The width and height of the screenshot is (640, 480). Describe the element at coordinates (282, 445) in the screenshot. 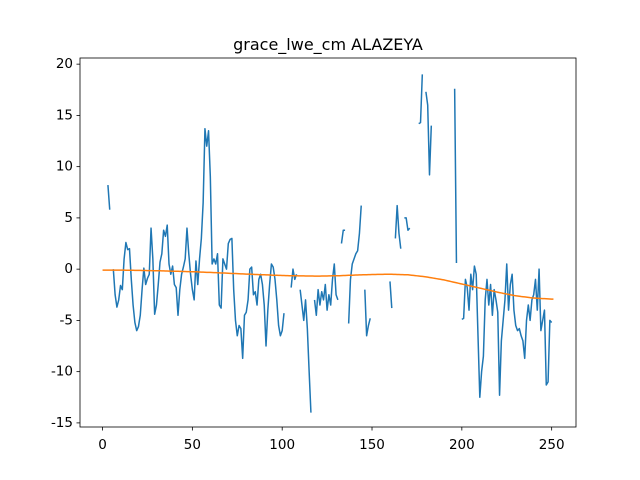

I see `x-tick-label: 100` at that location.